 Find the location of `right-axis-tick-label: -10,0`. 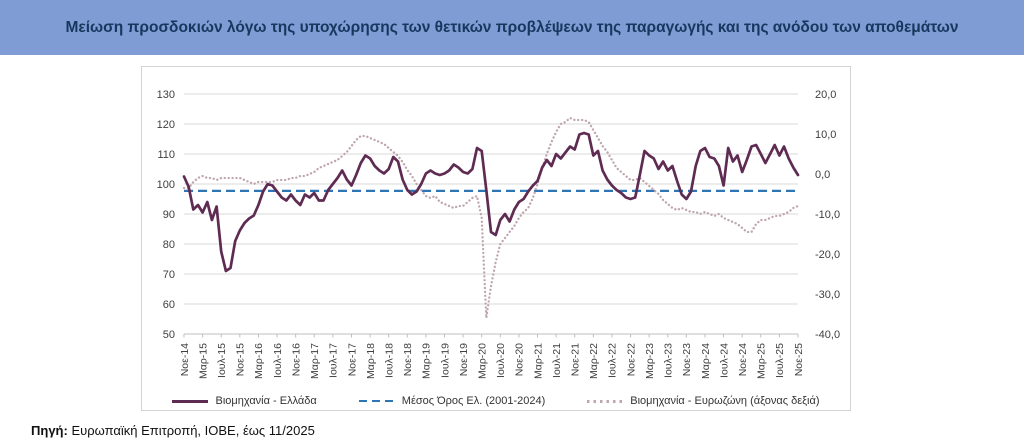

right-axis-tick-label: -10,0 is located at coordinates (827, 215).